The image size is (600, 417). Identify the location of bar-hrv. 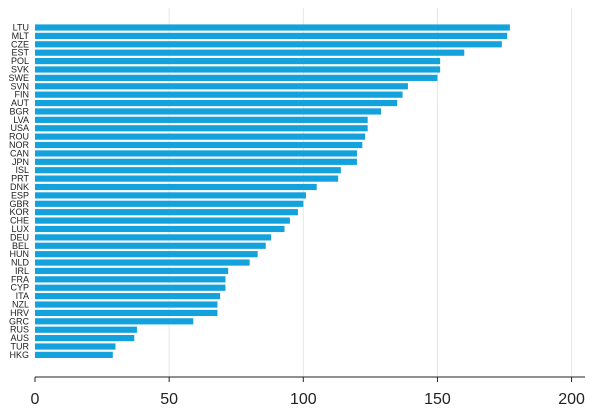
(126, 313).